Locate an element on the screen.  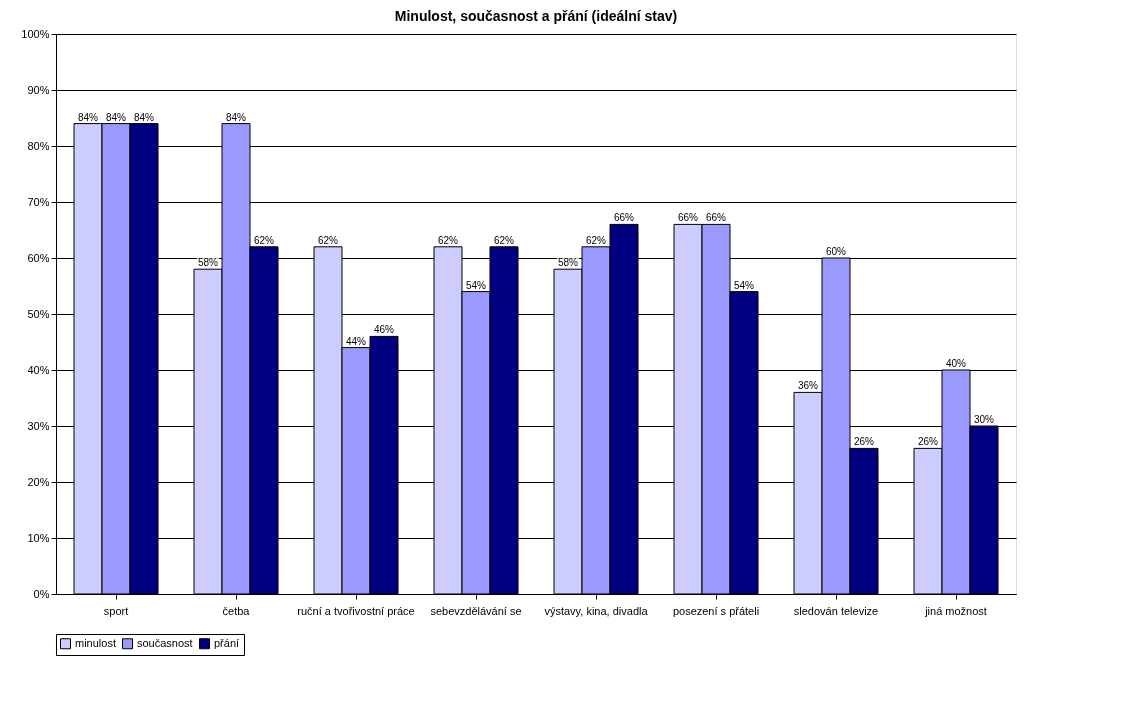
x-tick-label: výstavy, kina, divadla is located at coordinates (596, 610).